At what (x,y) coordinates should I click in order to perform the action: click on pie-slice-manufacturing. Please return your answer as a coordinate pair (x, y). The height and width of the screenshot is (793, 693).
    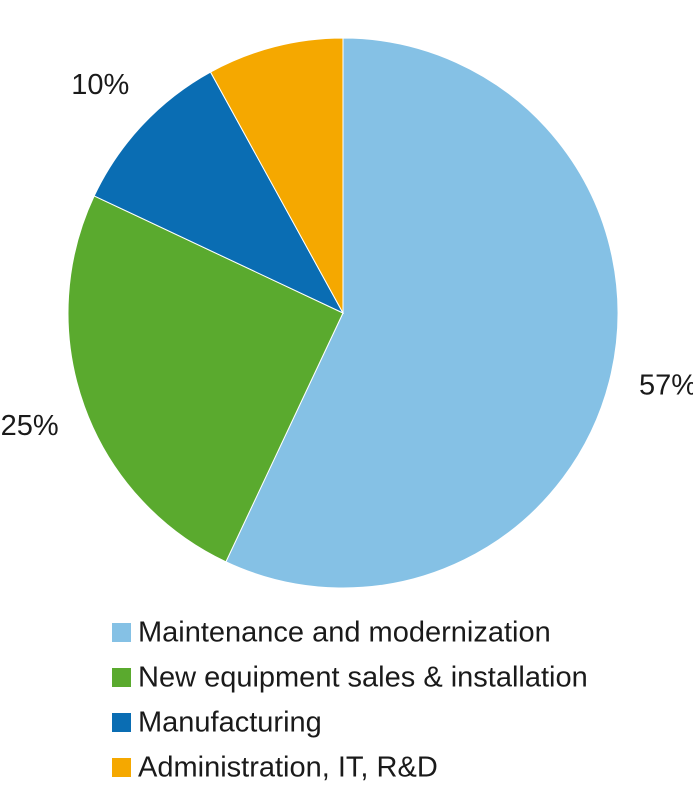
    Looking at the image, I should click on (219, 193).